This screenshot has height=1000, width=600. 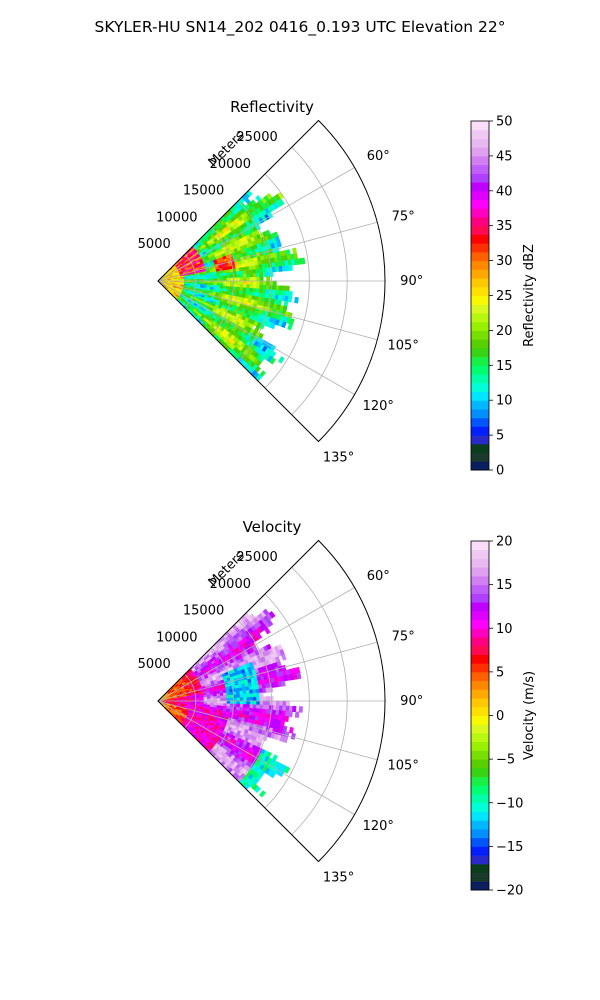 What do you see at coordinates (176, 637) in the screenshot?
I see `r-tick-label: 10000` at bounding box center [176, 637].